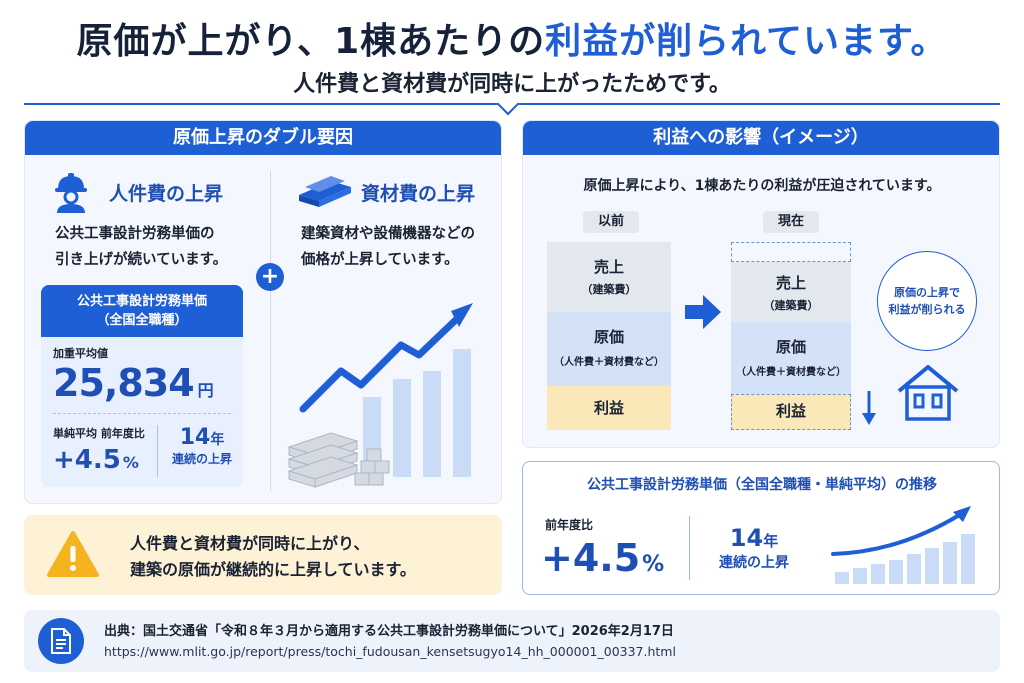  What do you see at coordinates (73, 554) in the screenshot?
I see `warning-icon` at bounding box center [73, 554].